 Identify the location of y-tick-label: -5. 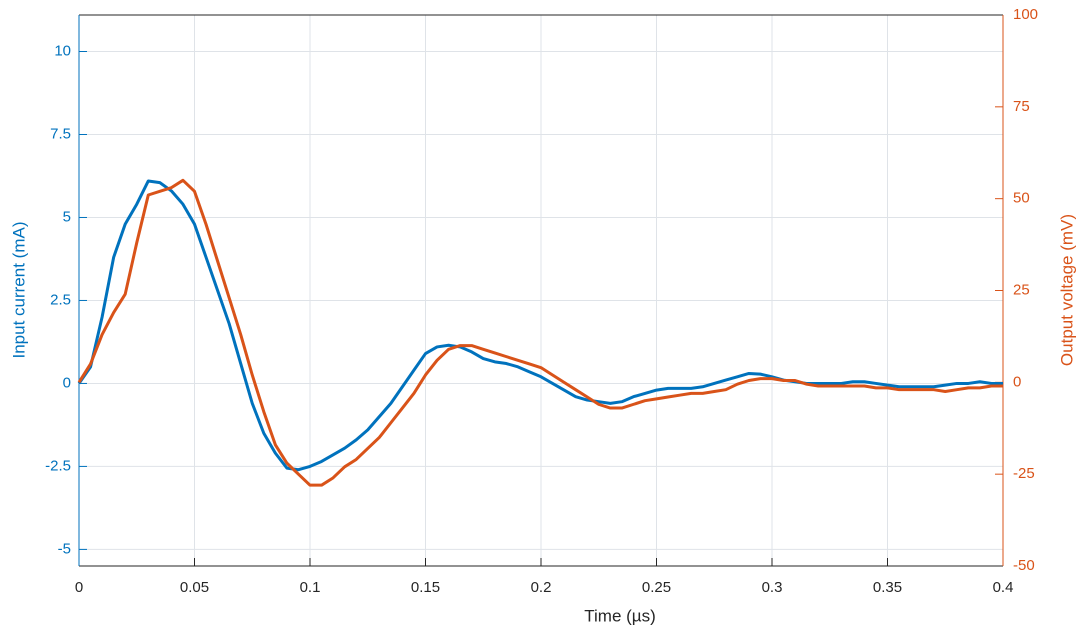
(64, 548).